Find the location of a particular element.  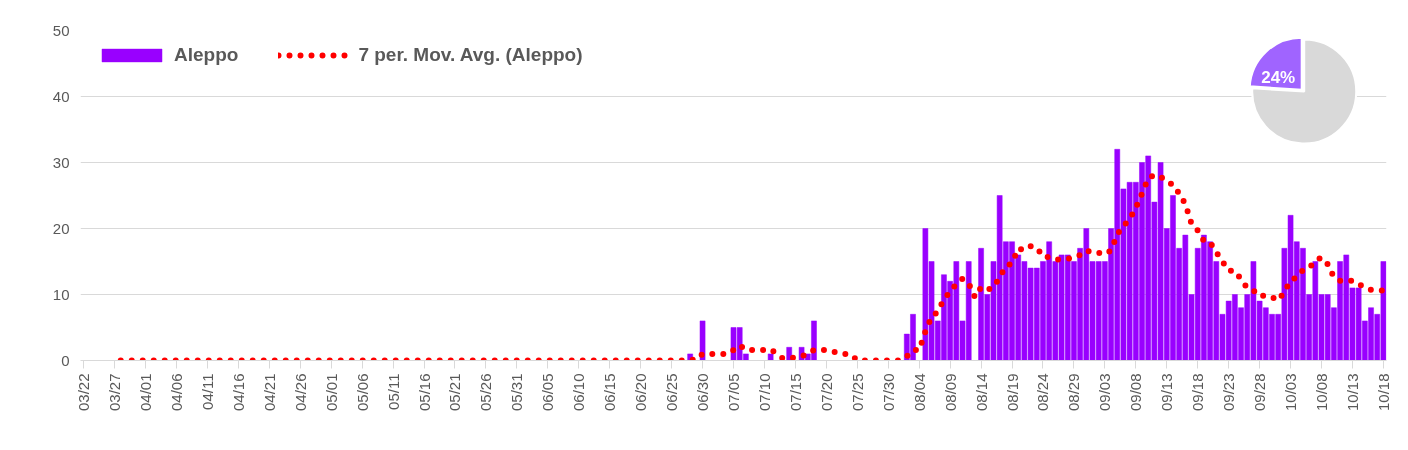

x-tick-label: 04/11 is located at coordinates (207, 391).